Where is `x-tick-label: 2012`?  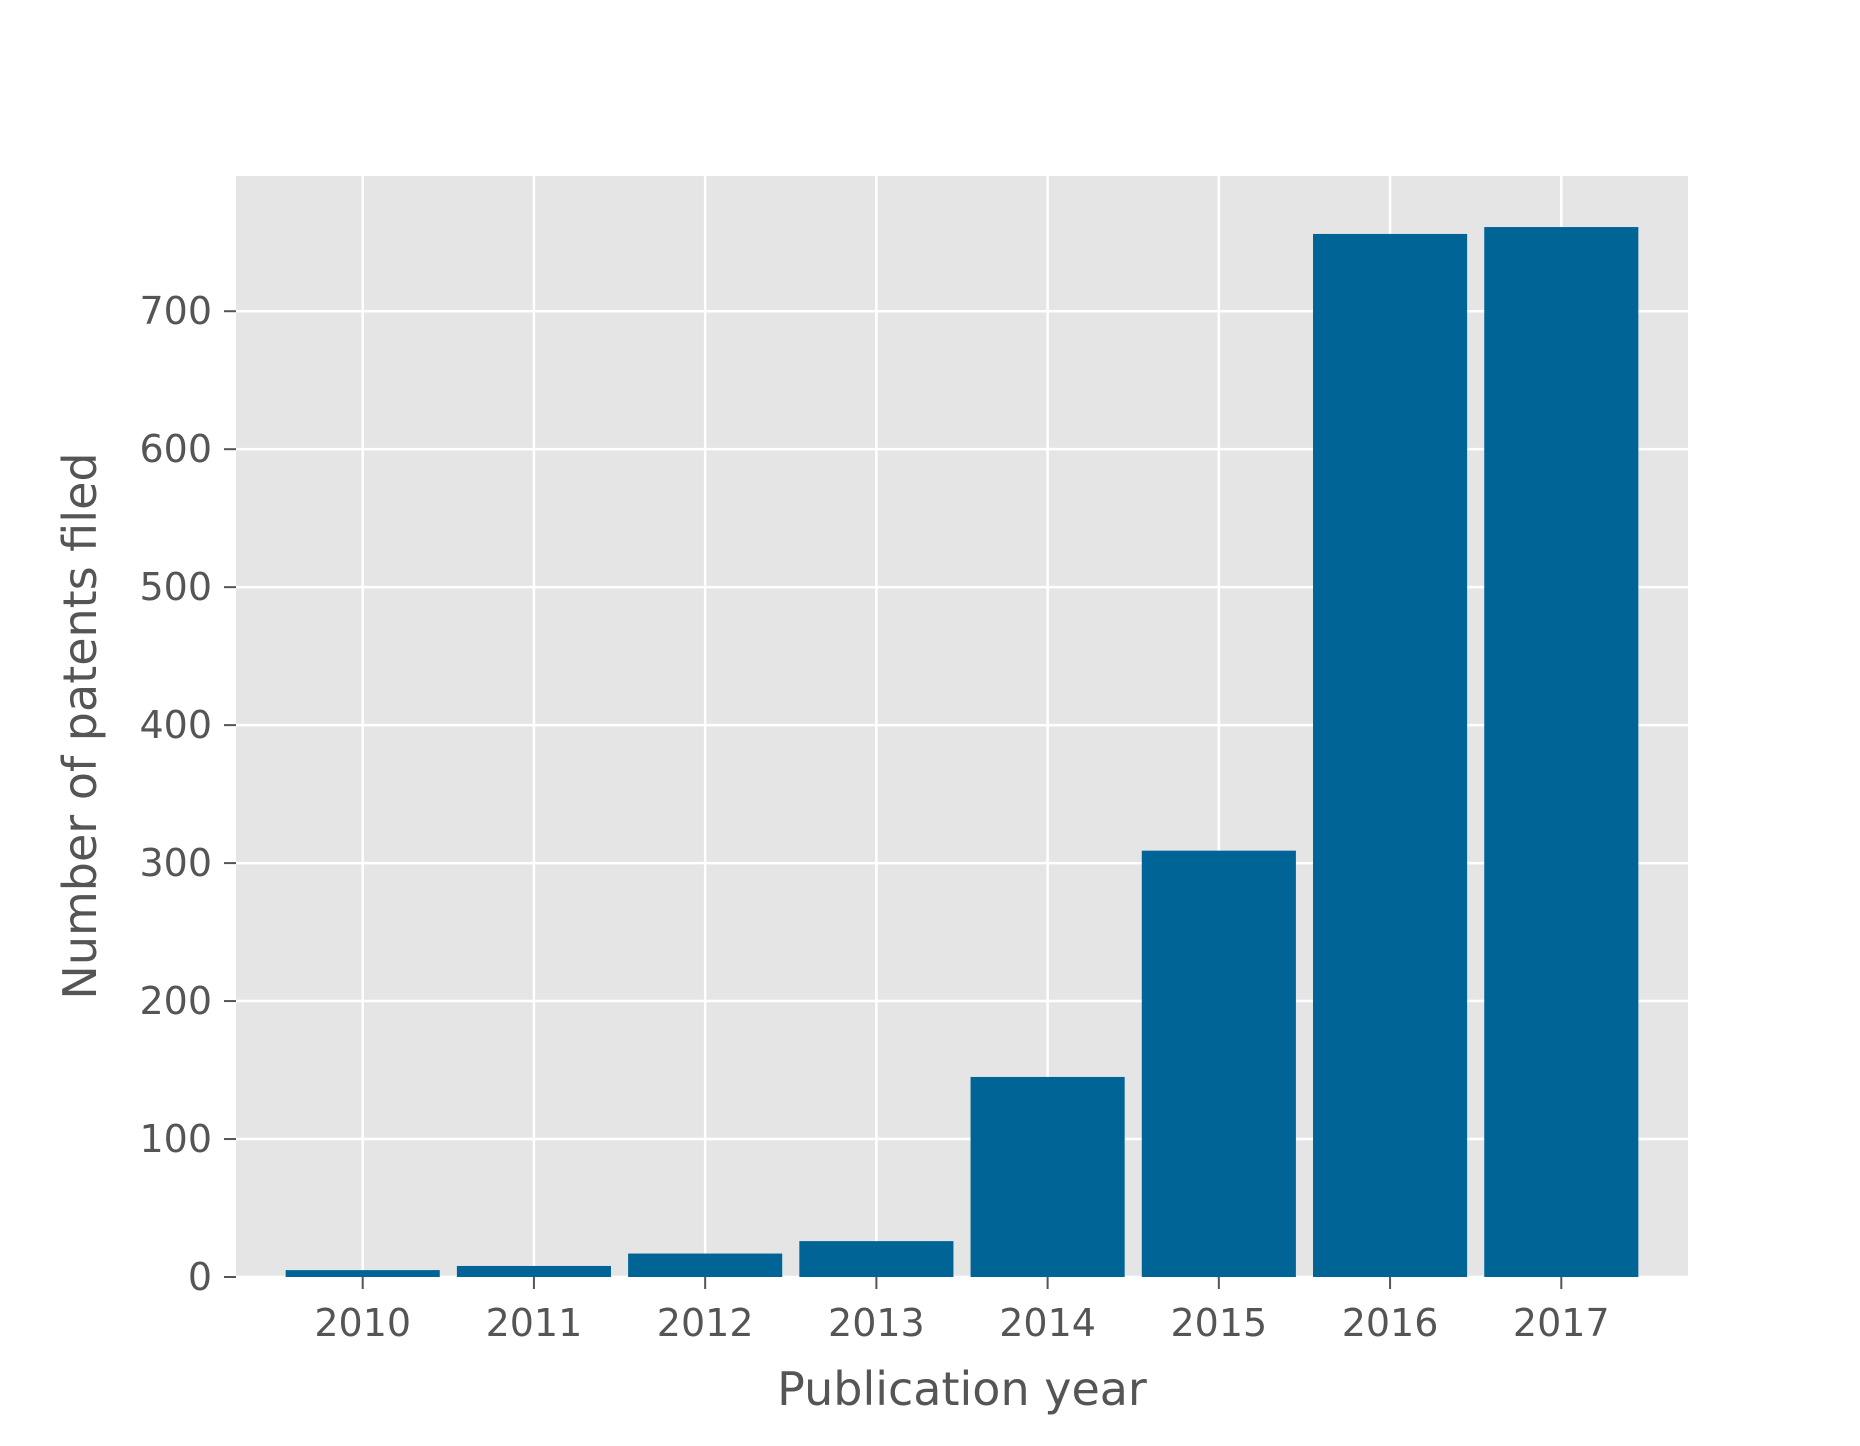
x-tick-label: 2012 is located at coordinates (705, 1323).